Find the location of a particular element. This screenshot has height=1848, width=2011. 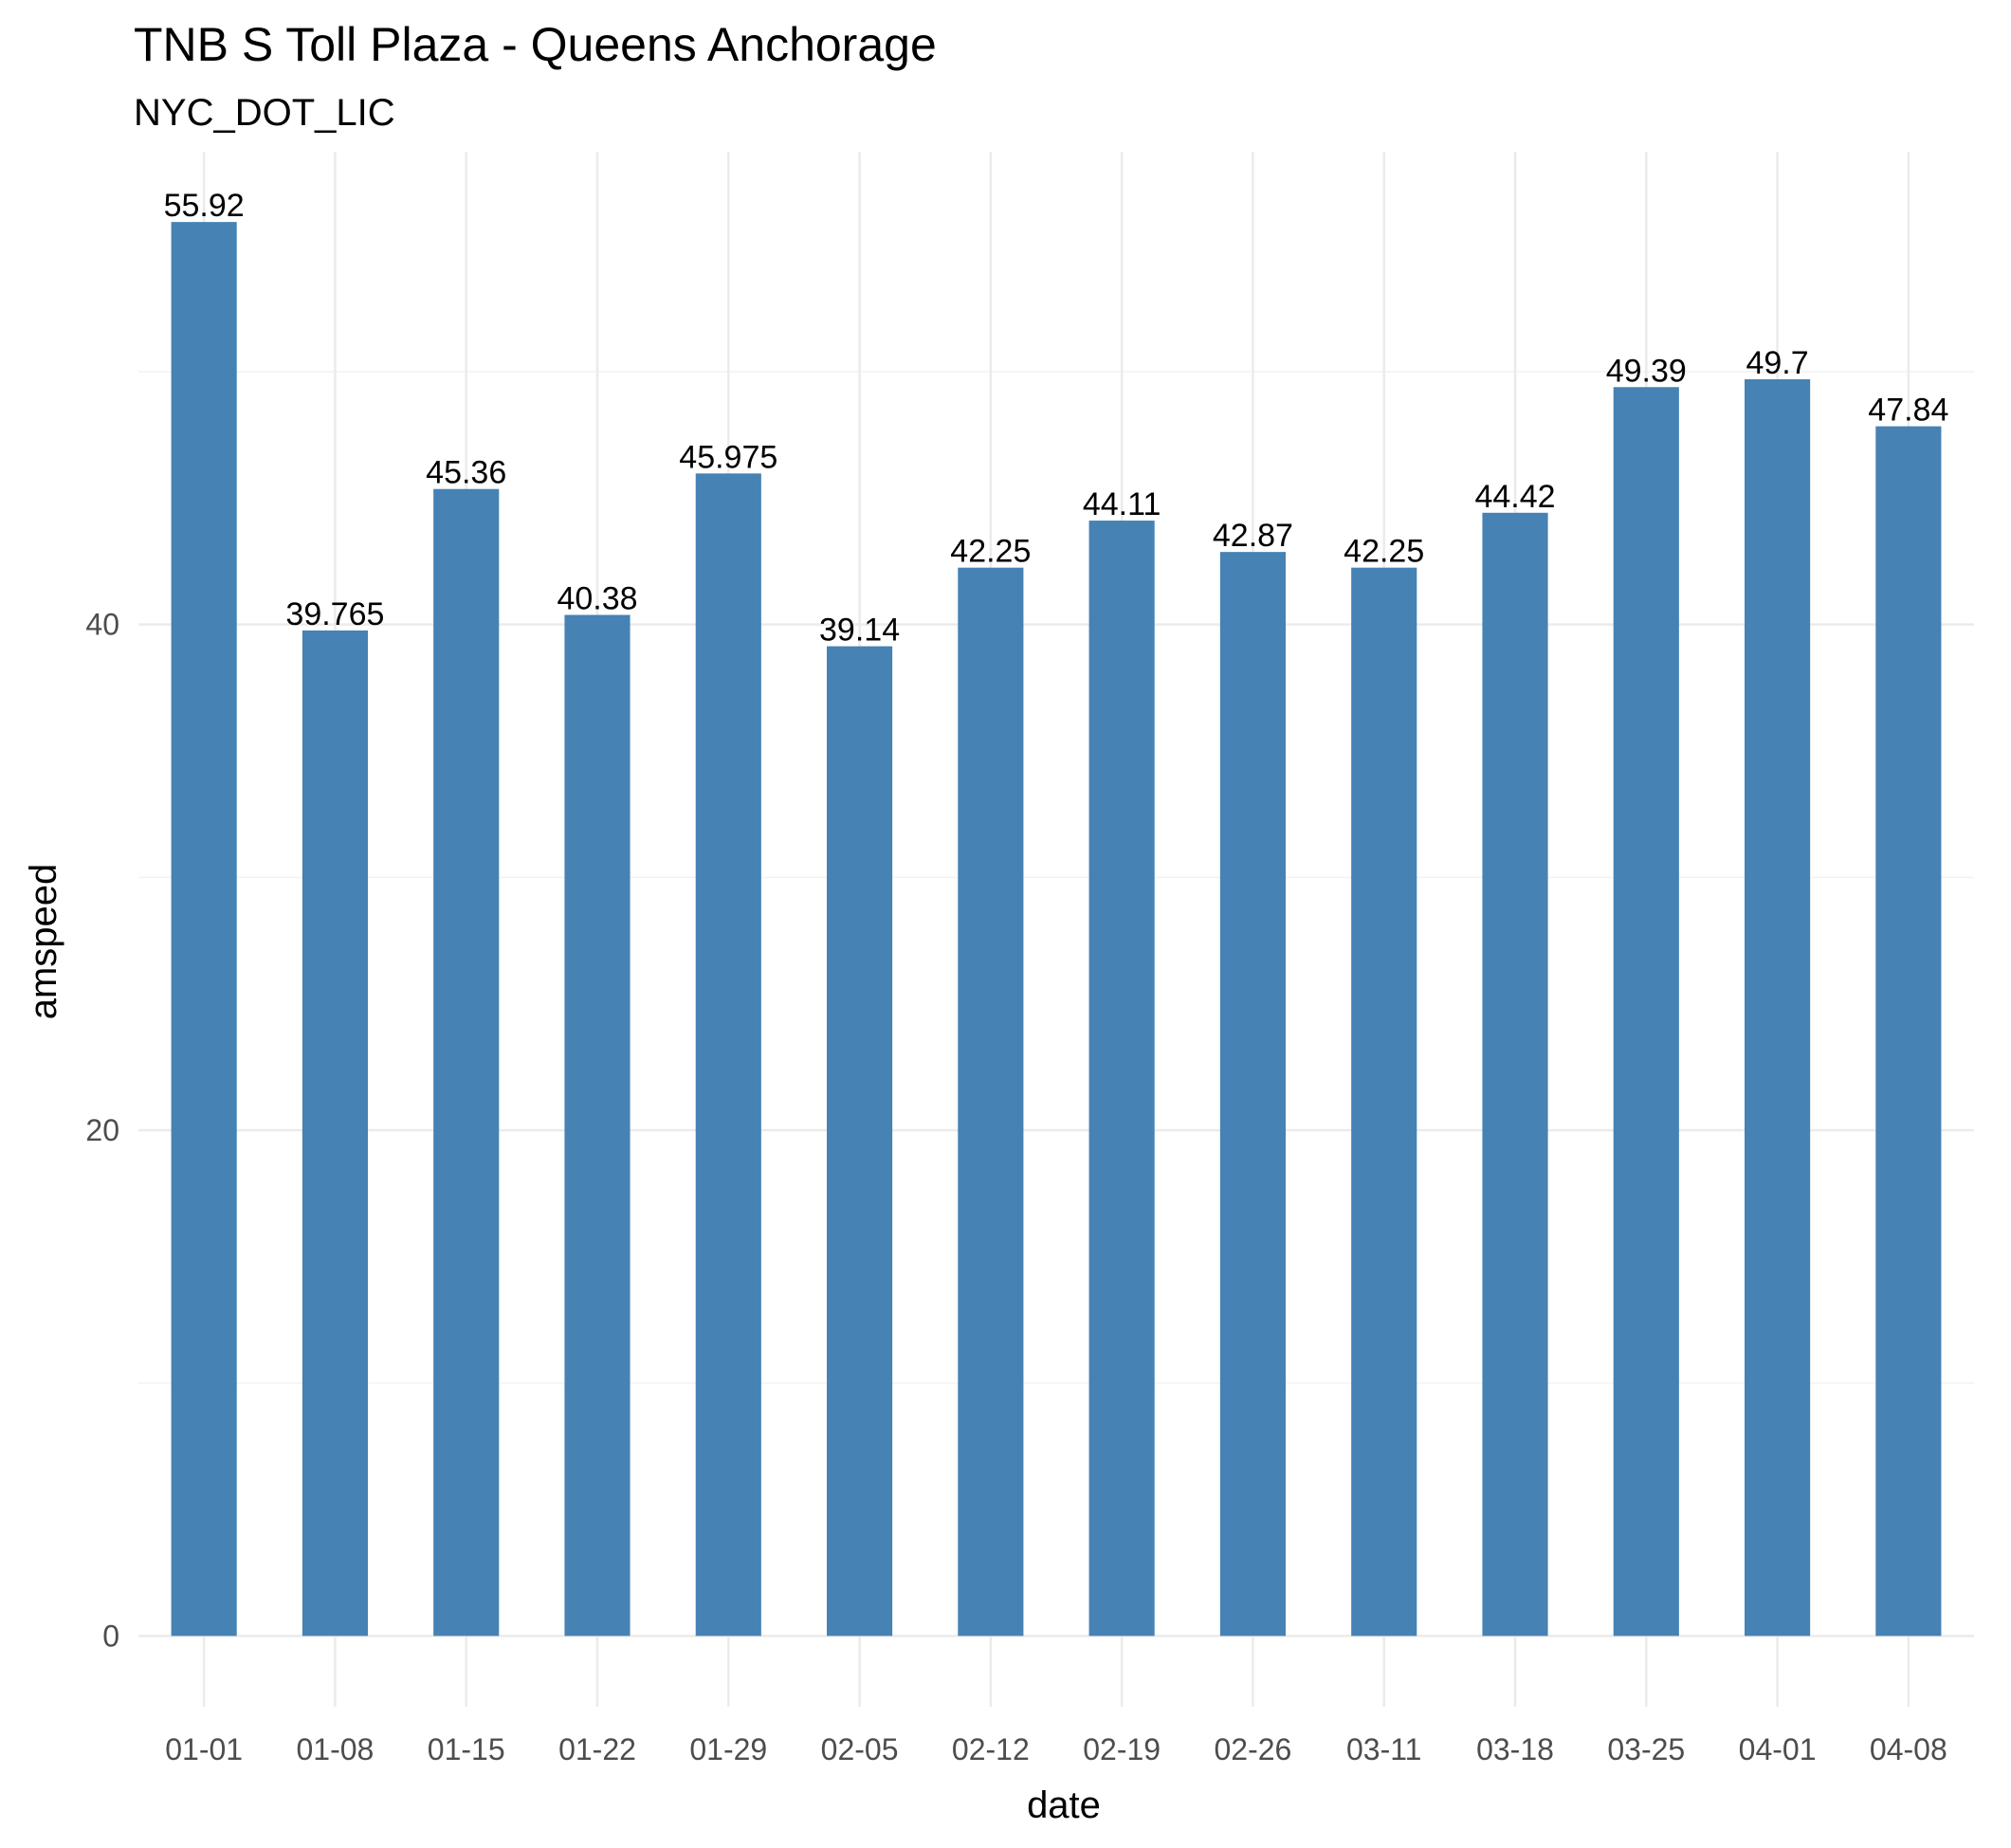

y-axis-title: amspeed is located at coordinates (43, 942).